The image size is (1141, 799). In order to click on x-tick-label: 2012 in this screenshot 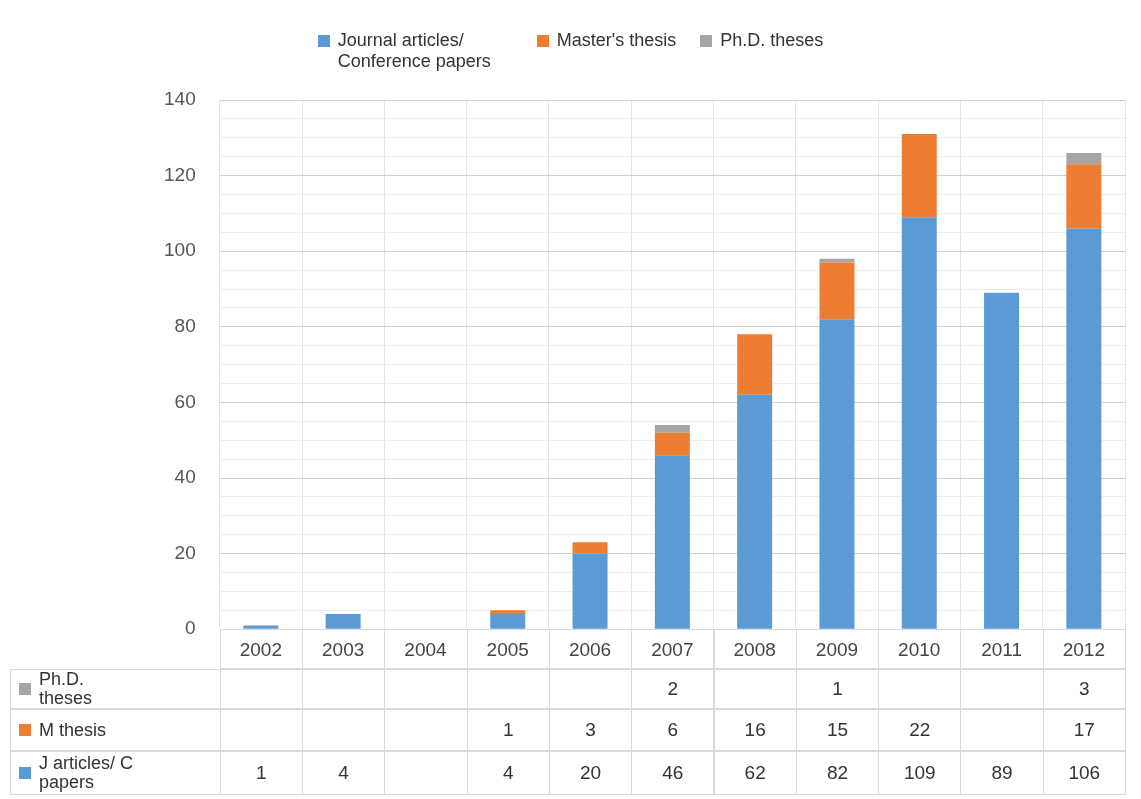, I will do `click(1083, 649)`.